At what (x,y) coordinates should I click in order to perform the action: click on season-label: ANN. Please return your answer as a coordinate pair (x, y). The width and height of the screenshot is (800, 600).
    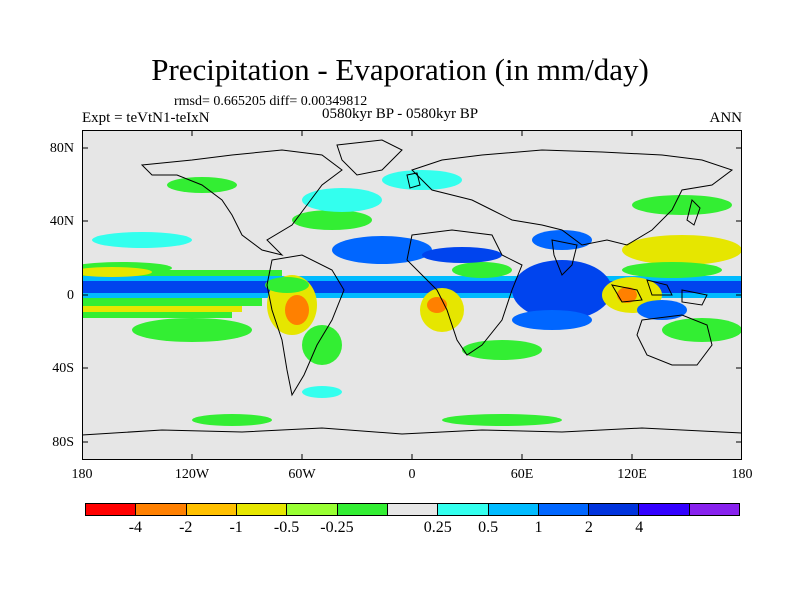
    Looking at the image, I should click on (726, 118).